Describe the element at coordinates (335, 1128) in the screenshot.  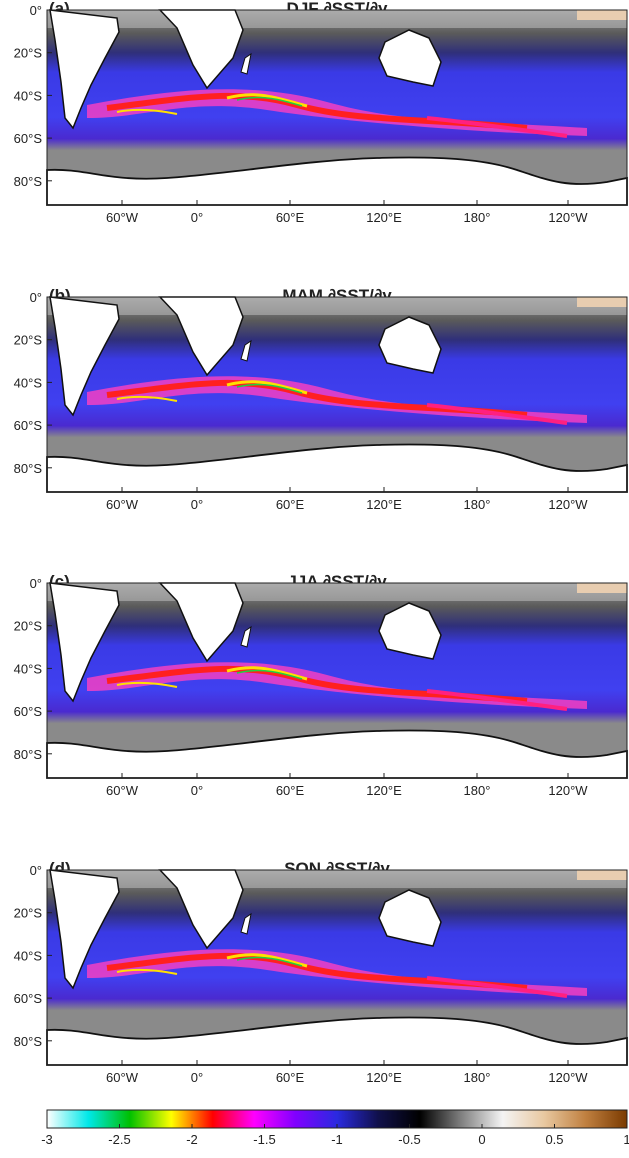
I see `colorbar: -3 -2.5 -2 -1.5 -1 -0.5 0 0.5 1` at that location.